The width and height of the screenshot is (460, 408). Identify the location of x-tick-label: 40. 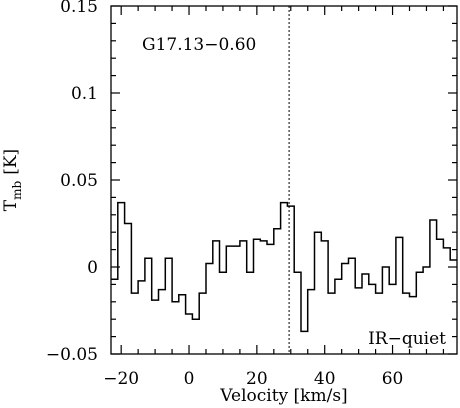
(325, 379).